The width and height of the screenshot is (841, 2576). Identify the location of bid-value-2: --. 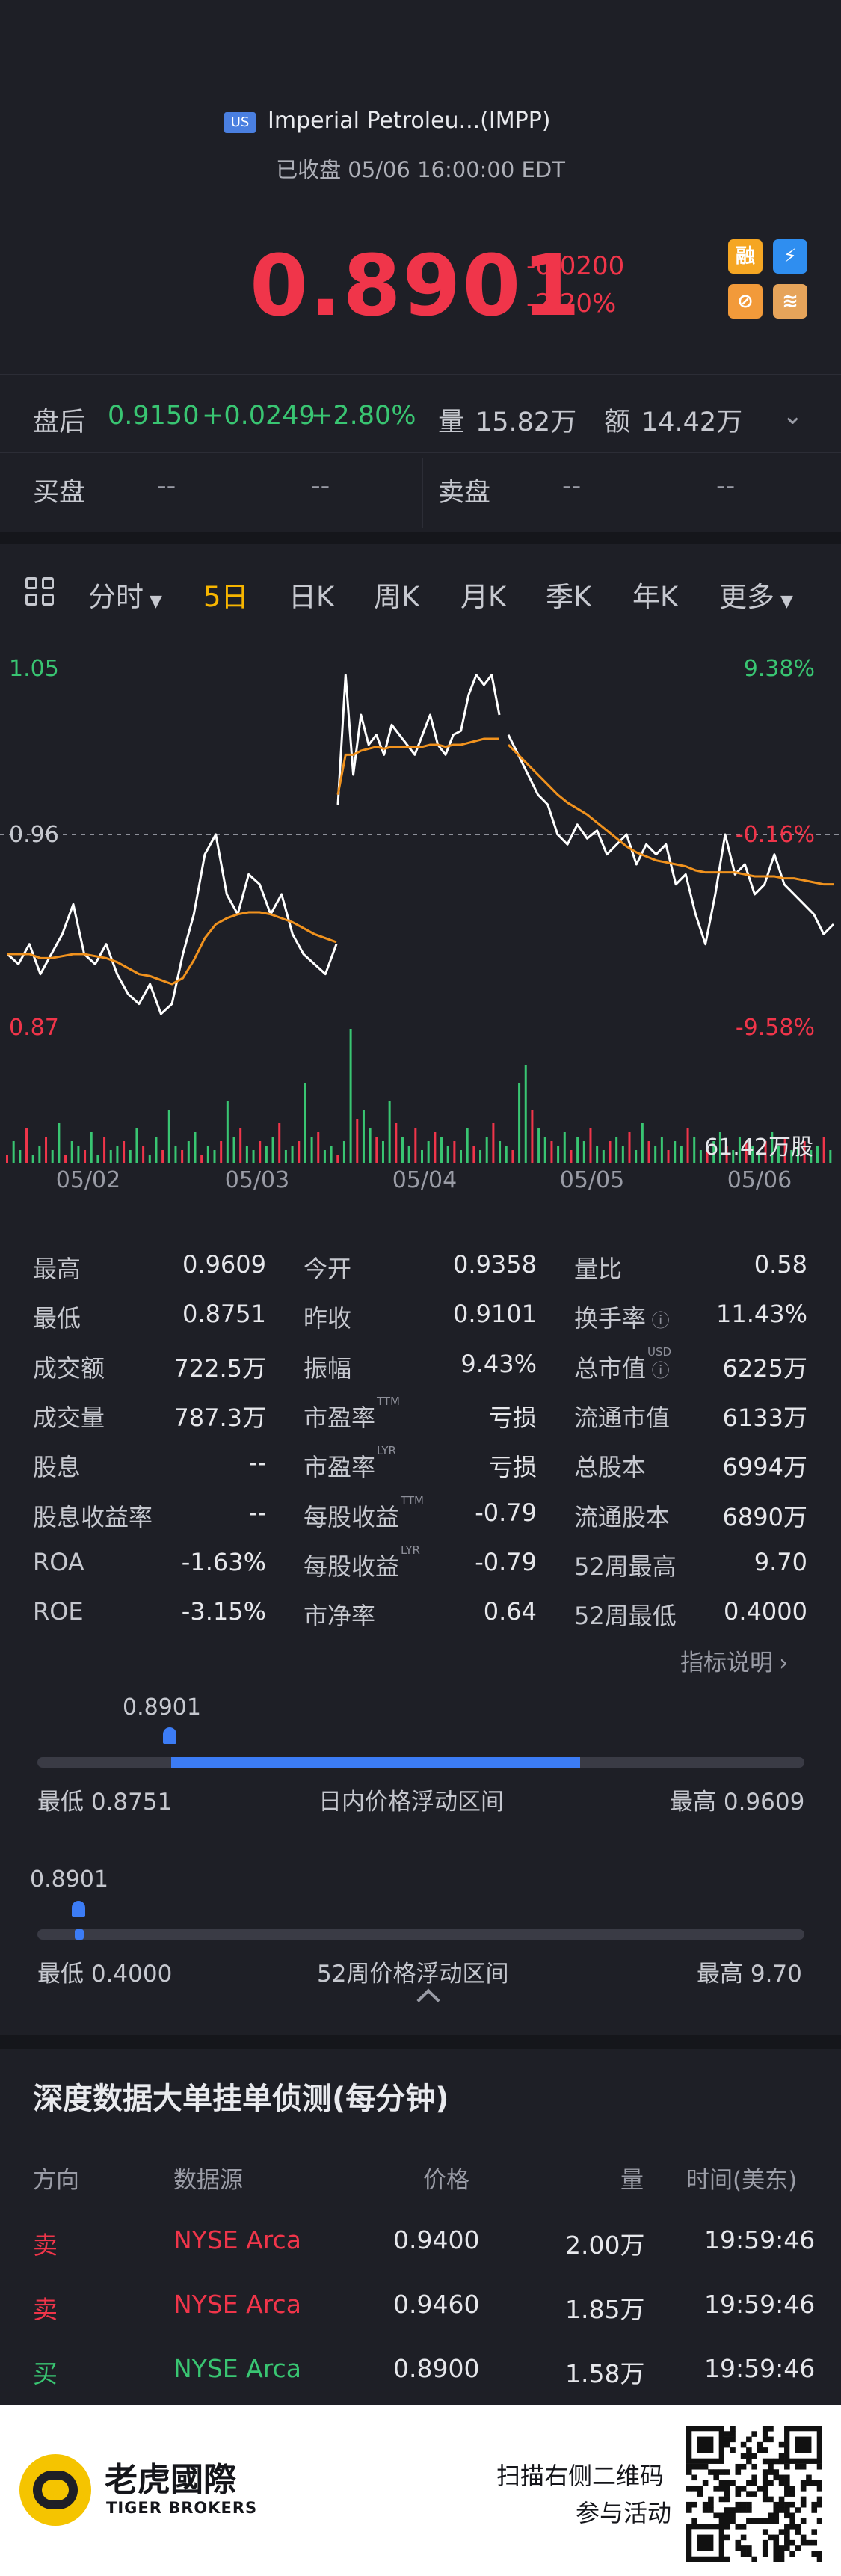
(320, 486).